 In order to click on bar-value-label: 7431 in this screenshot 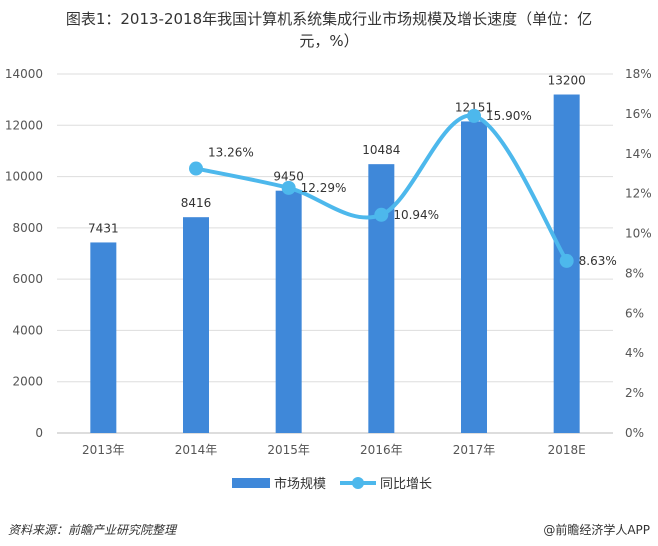, I will do `click(103, 228)`.